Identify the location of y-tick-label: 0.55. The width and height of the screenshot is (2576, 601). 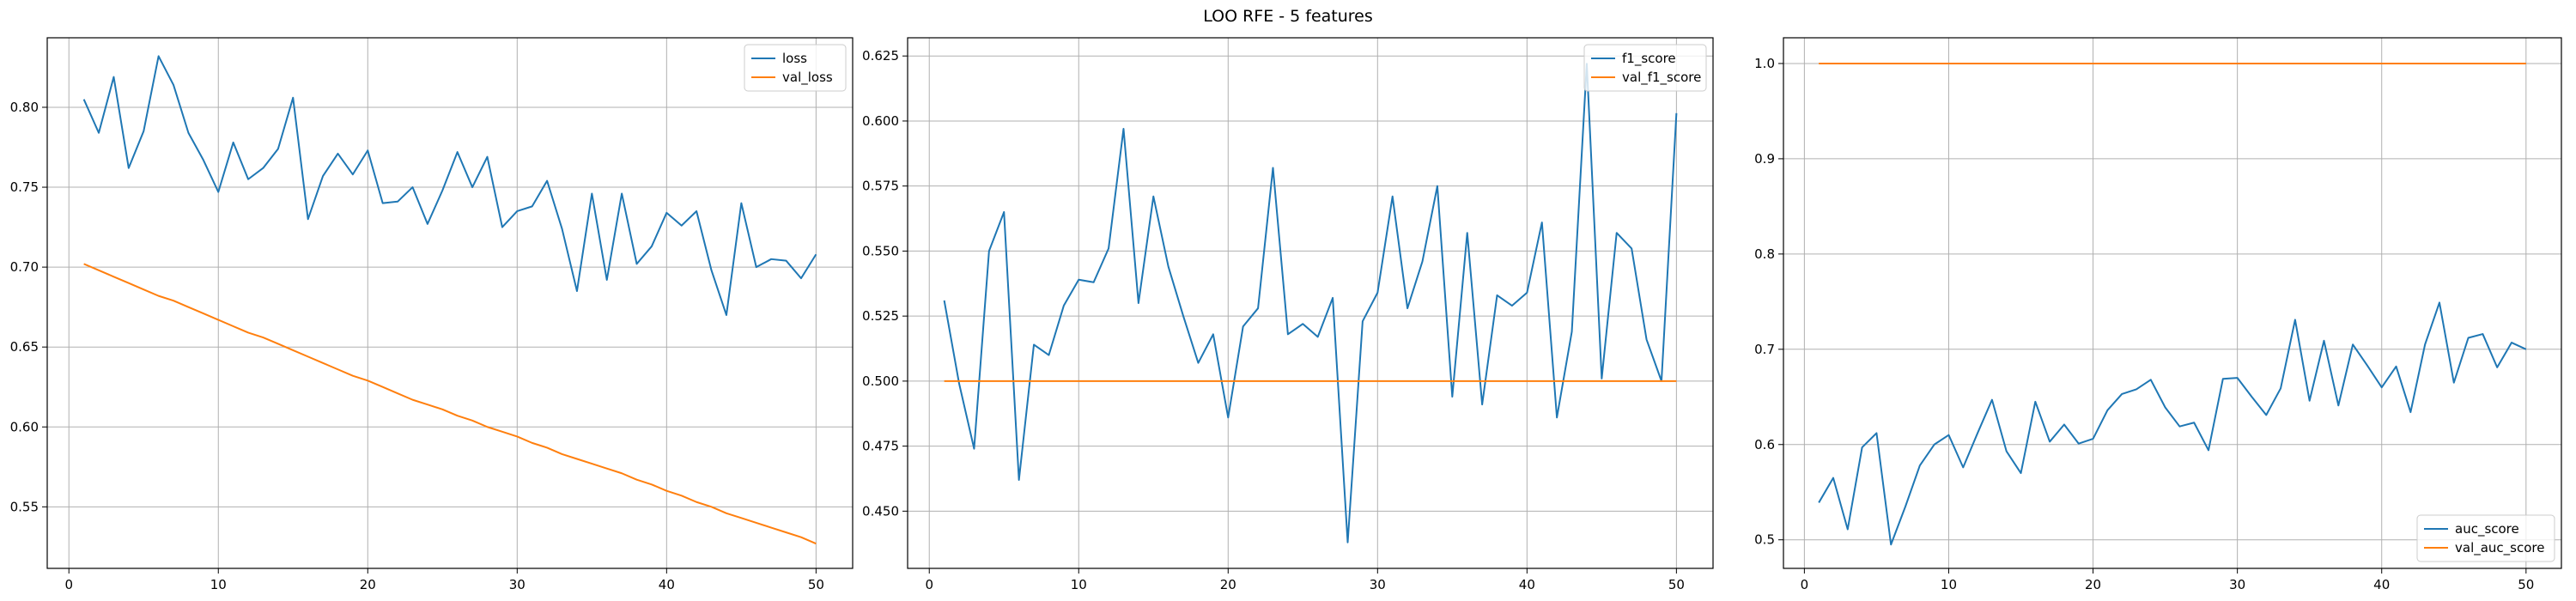
(25, 506).